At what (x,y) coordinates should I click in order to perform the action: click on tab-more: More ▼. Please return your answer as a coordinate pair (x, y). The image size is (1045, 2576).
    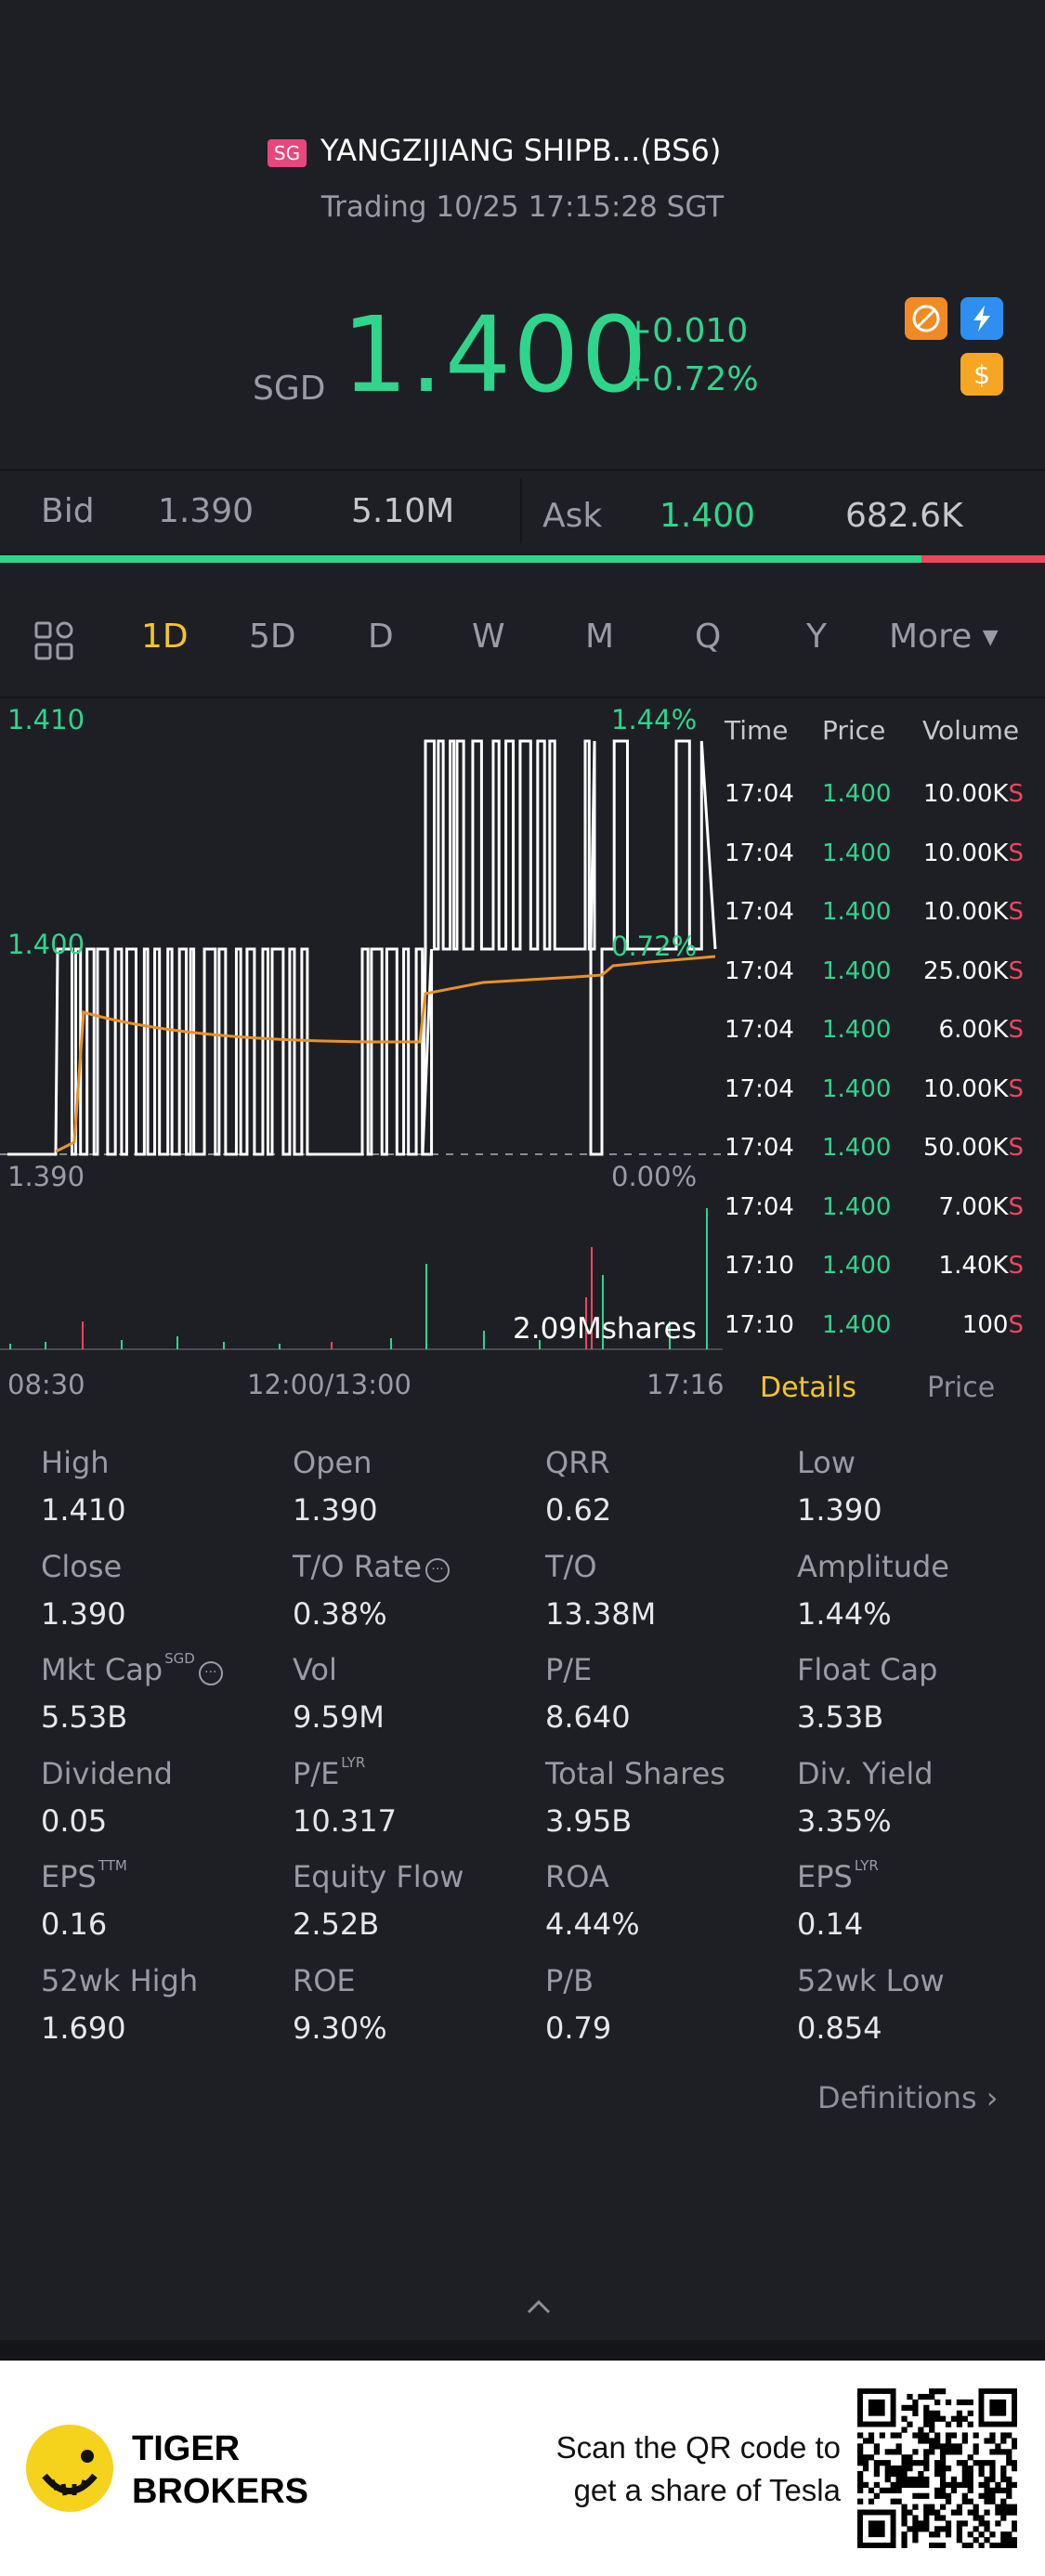
    Looking at the image, I should click on (944, 637).